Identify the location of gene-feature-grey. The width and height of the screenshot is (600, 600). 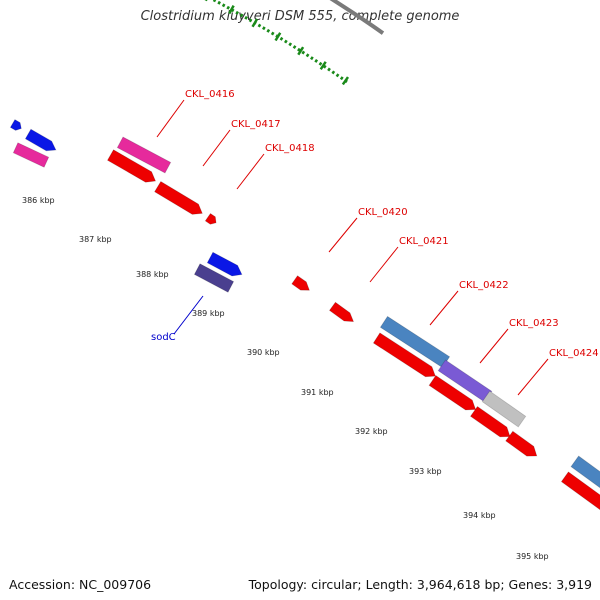
(504, 409).